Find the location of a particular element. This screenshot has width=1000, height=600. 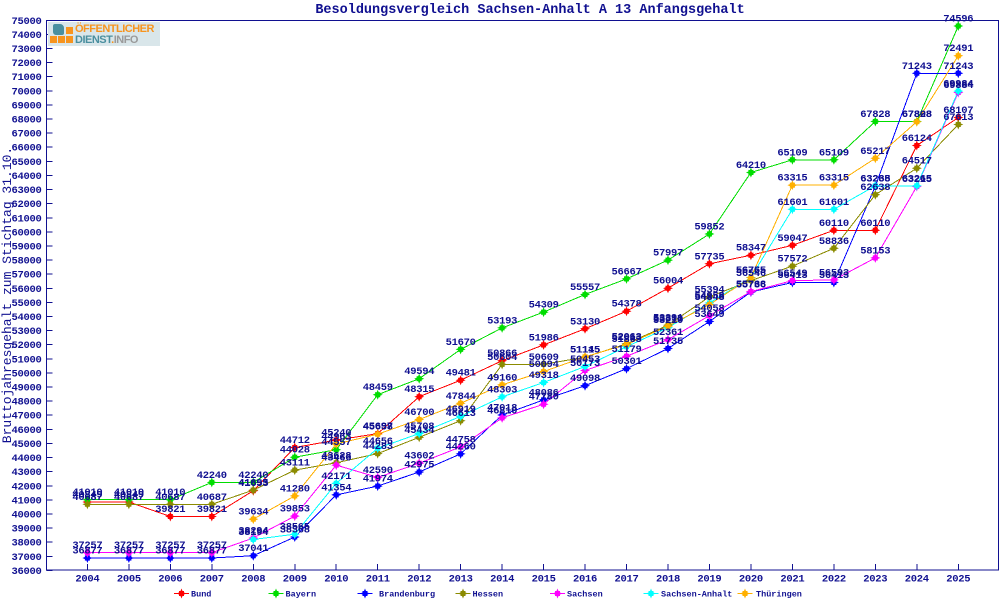

svg-text: 67808 is located at coordinates (917, 115).